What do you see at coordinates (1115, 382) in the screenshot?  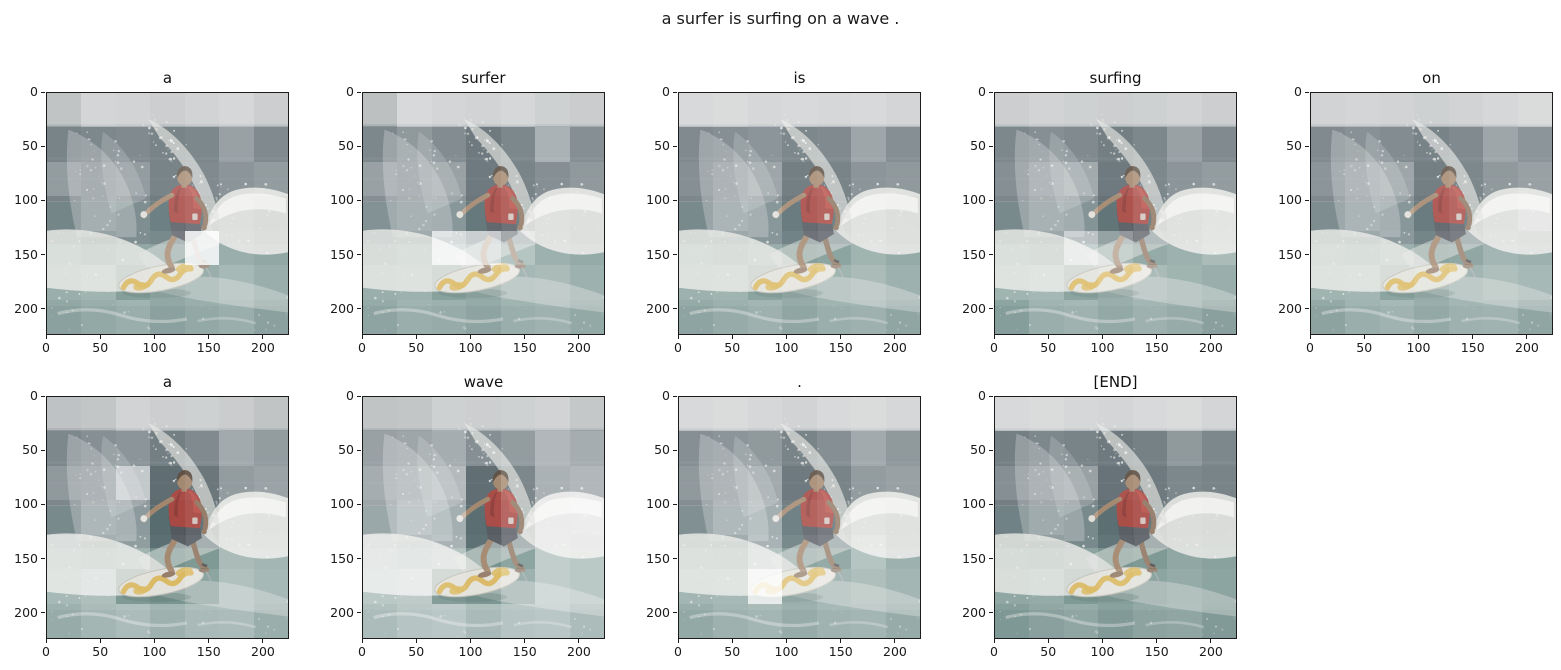 I see `subplot-title: [END]` at bounding box center [1115, 382].